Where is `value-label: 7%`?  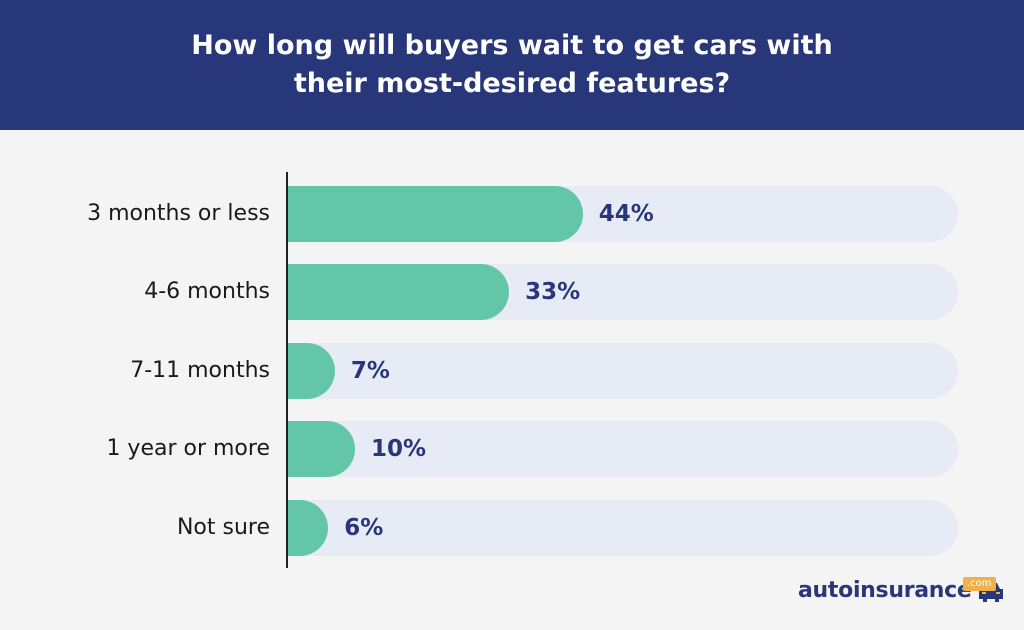
value-label: 7% is located at coordinates (370, 371).